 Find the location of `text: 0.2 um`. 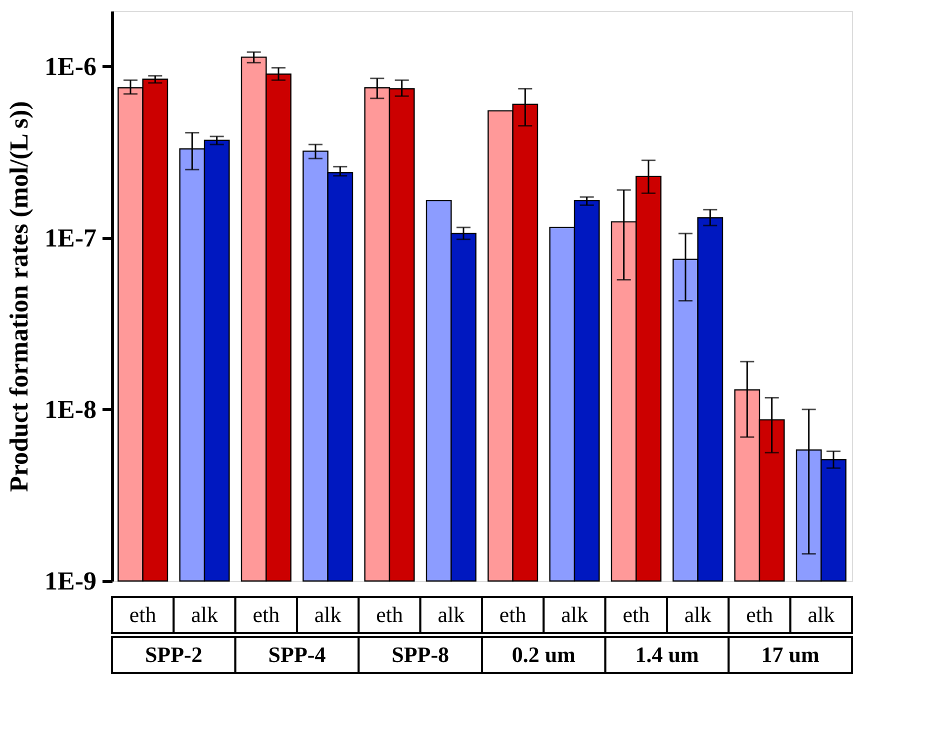

text: 0.2 um is located at coordinates (544, 654).